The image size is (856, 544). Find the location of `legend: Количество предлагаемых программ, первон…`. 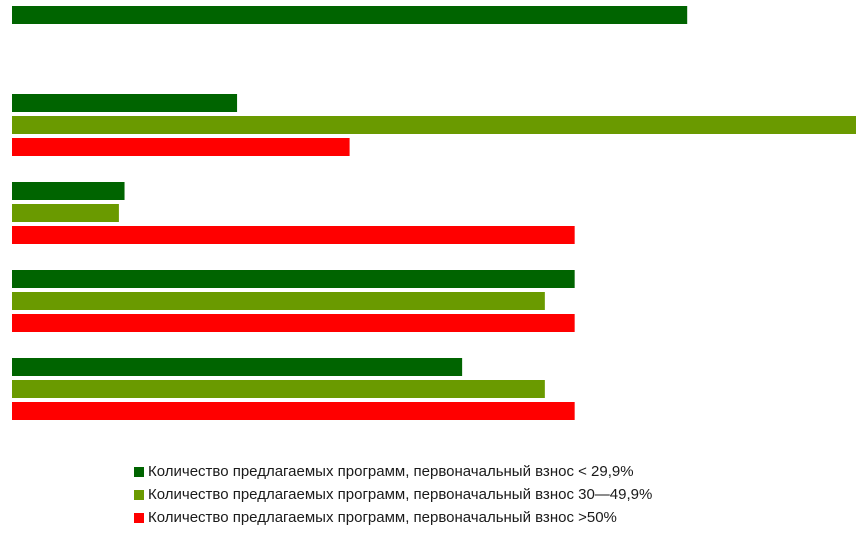

legend: Количество предлагаемых программ, первон… is located at coordinates (393, 494).